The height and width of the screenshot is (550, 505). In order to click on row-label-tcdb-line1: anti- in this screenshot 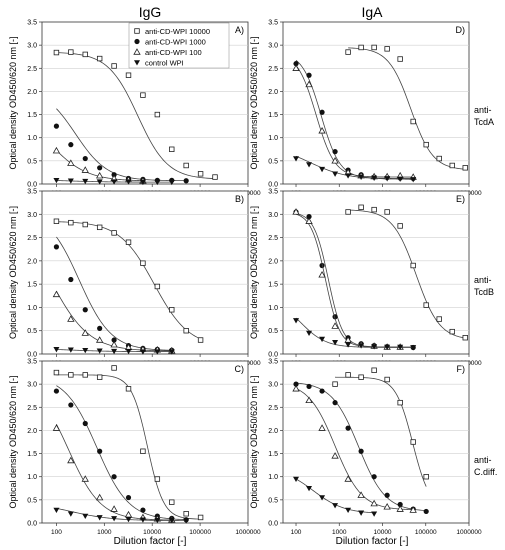, I will do `click(483, 280)`.